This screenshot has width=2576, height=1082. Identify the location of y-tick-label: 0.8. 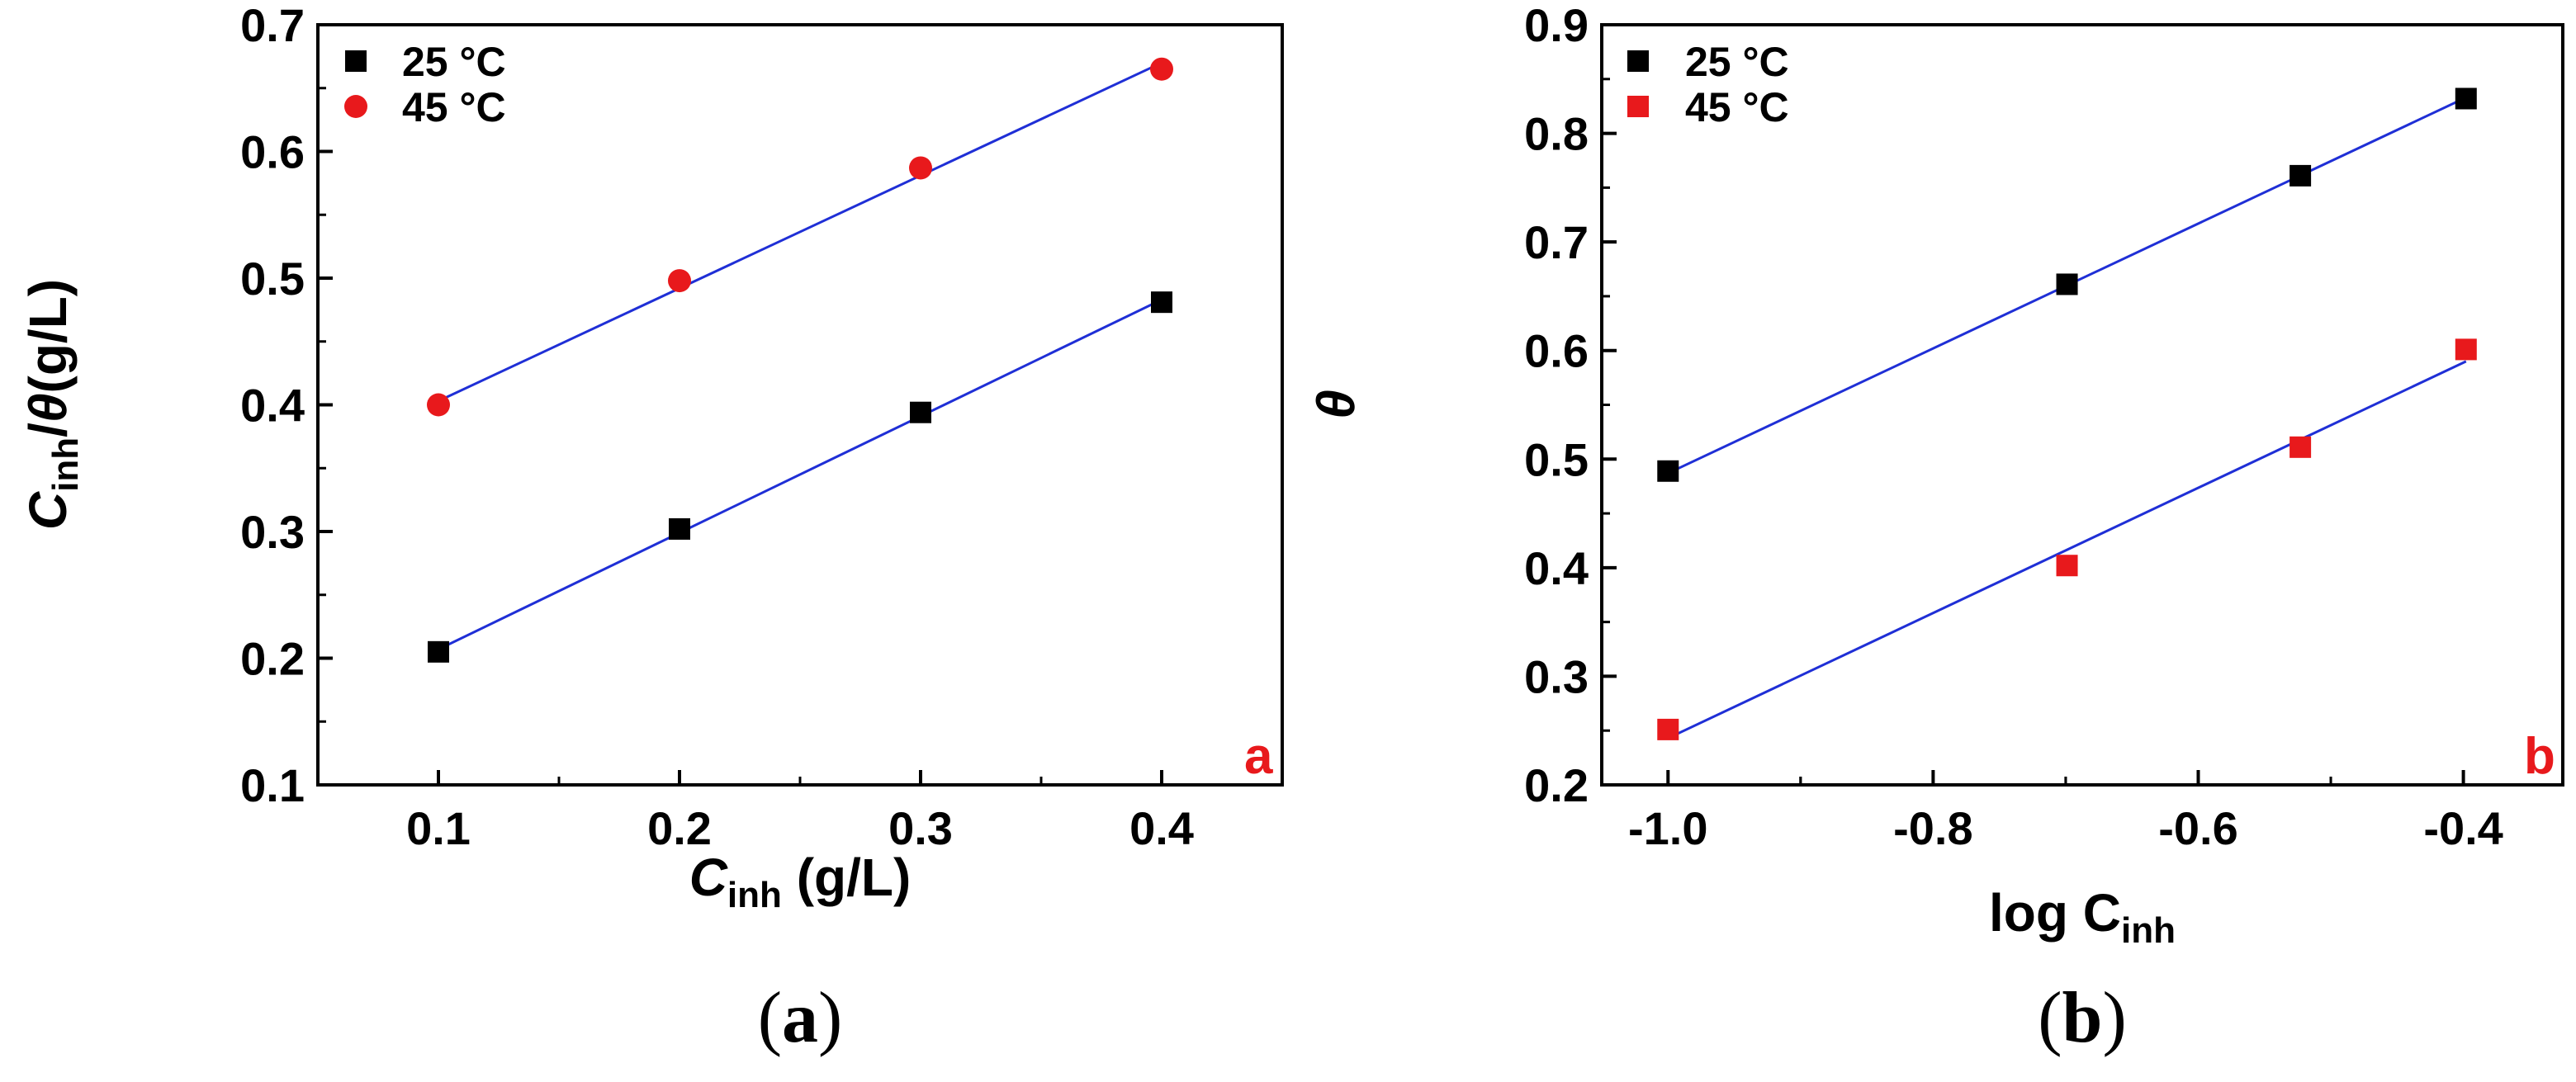
(1556, 134).